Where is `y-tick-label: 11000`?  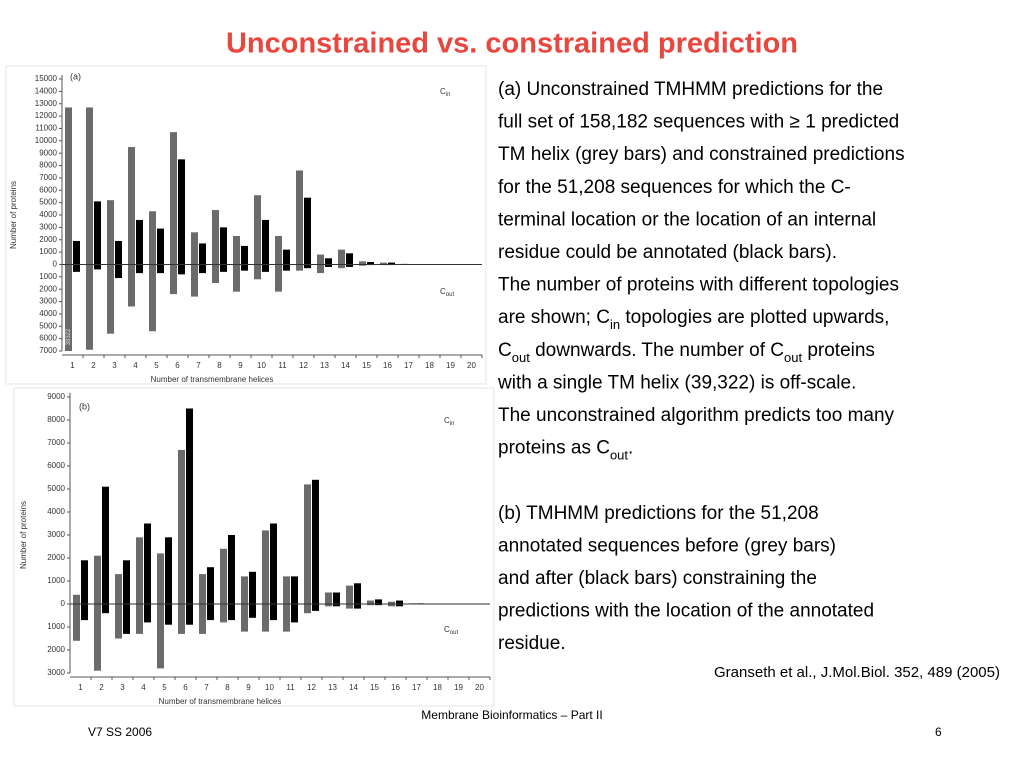 y-tick-label: 11000 is located at coordinates (46, 128).